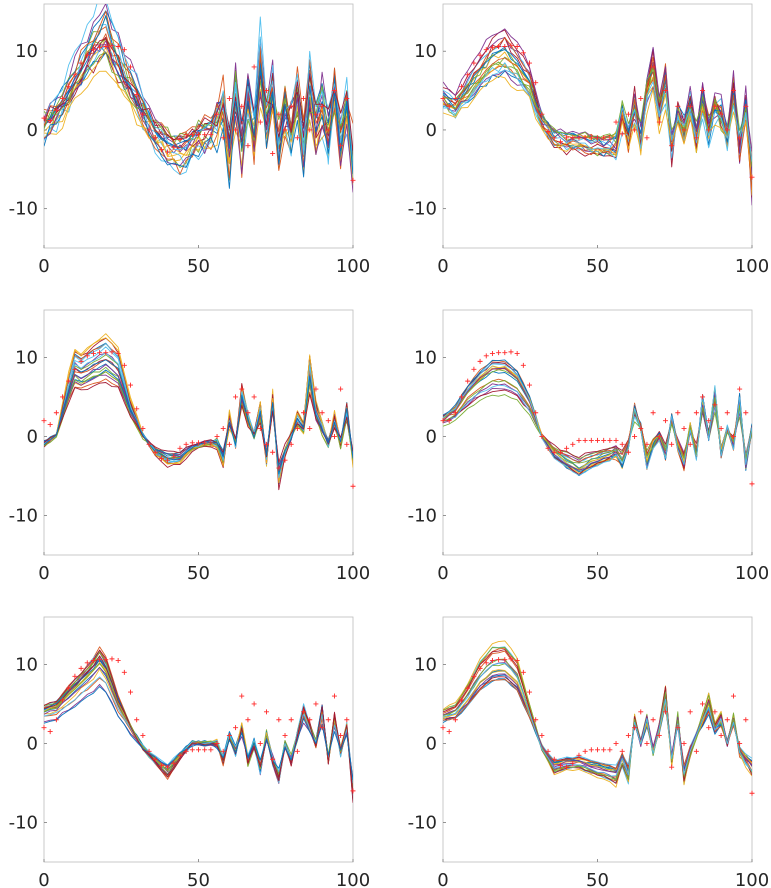 The width and height of the screenshot is (771, 888). I want to click on y-tick-label: 10, so click(425, 357).